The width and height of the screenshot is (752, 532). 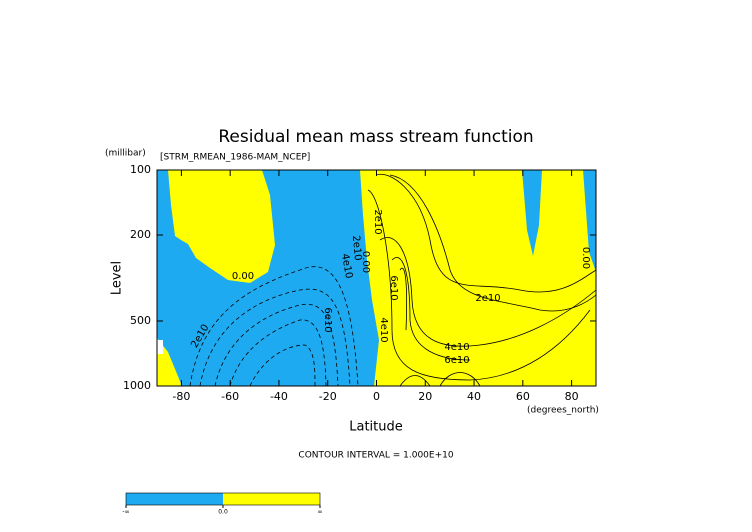 What do you see at coordinates (235, 158) in the screenshot?
I see `subtitle: [STRM_RMEAN_1986-MAM_NCEP]` at bounding box center [235, 158].